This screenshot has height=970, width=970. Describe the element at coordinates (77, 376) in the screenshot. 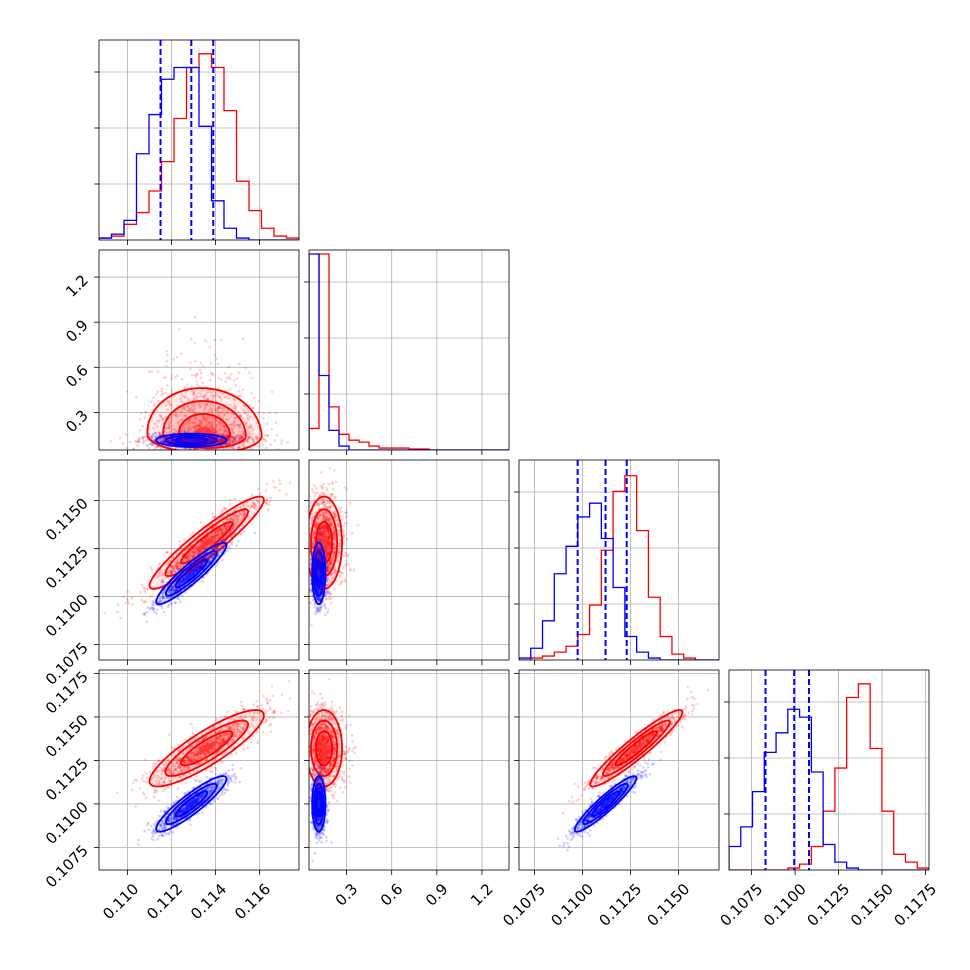

I see `y-tick-label: 0.6` at that location.